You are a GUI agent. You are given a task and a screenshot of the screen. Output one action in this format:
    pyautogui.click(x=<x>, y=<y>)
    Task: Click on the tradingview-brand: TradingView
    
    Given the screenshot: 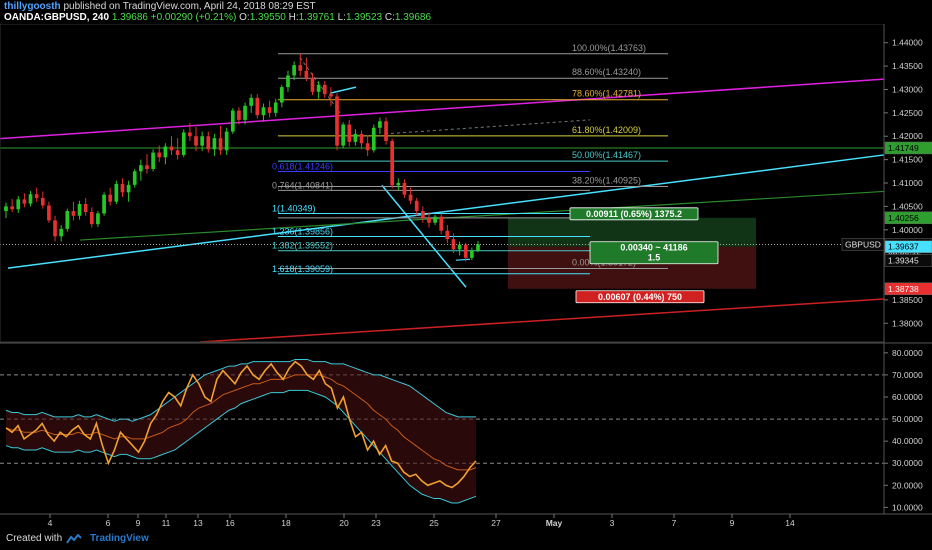 What is the action you would take?
    pyautogui.click(x=119, y=538)
    